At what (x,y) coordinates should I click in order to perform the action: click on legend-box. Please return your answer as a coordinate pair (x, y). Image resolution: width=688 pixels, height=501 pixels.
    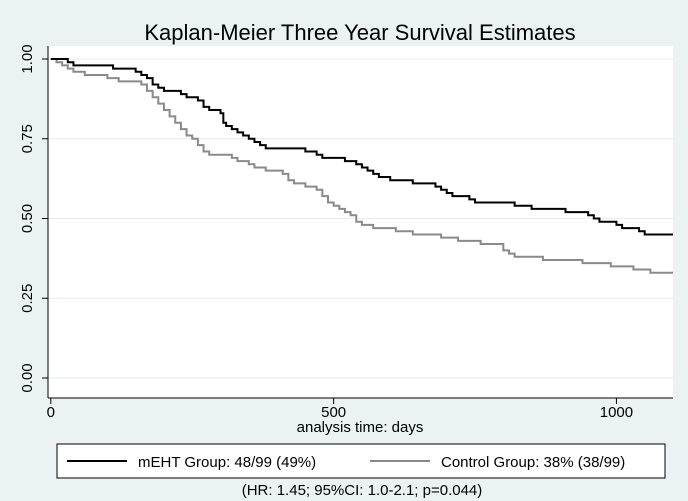
    Looking at the image, I should click on (361, 461).